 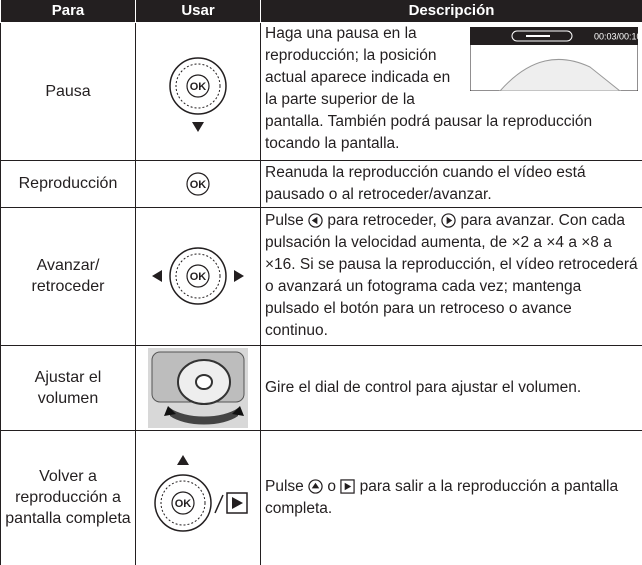 I want to click on column-header: Usar, so click(x=198, y=11).